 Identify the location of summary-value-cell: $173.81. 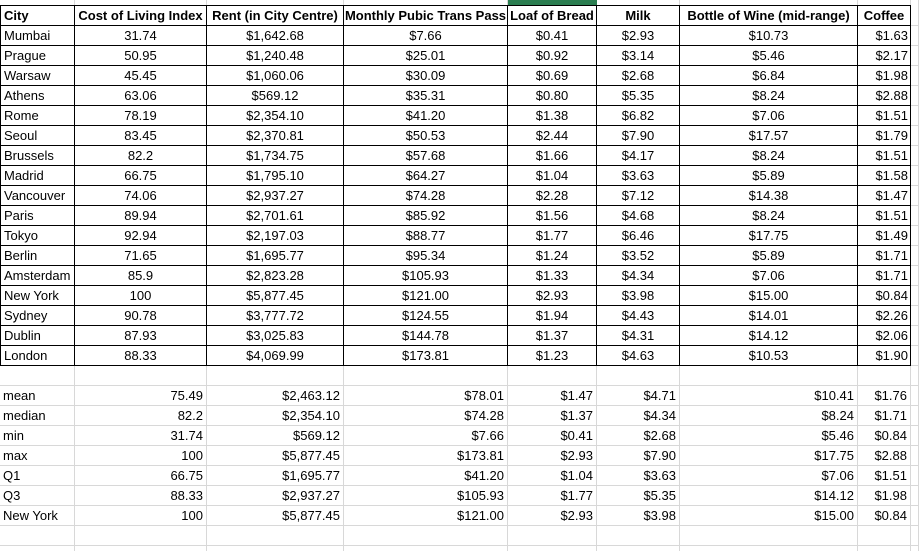
(426, 456).